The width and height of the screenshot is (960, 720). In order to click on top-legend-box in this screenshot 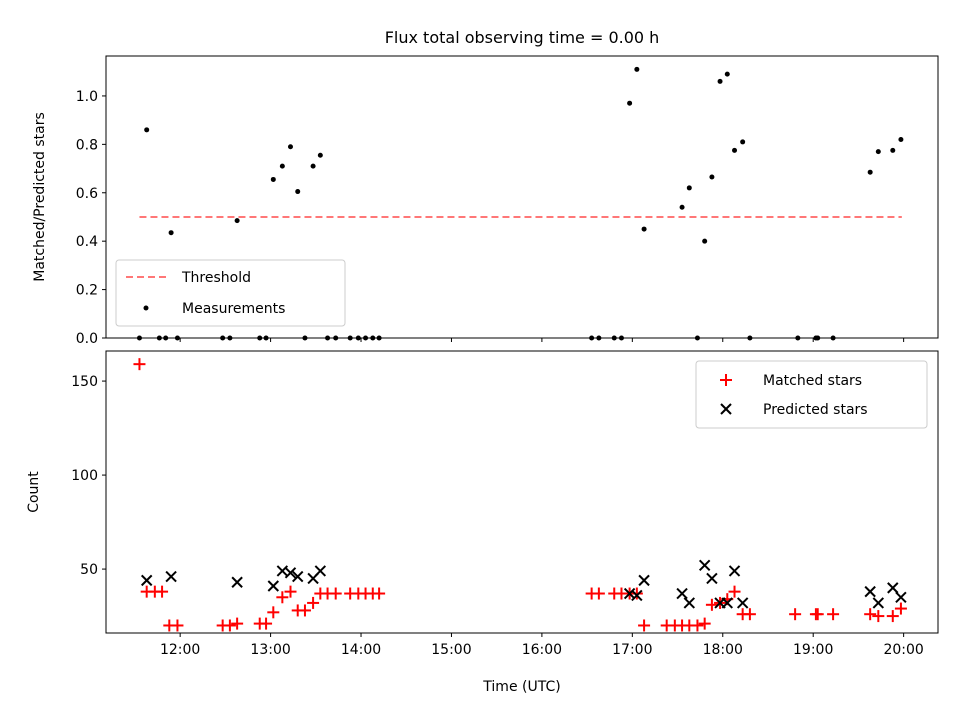, I will do `click(230, 293)`.